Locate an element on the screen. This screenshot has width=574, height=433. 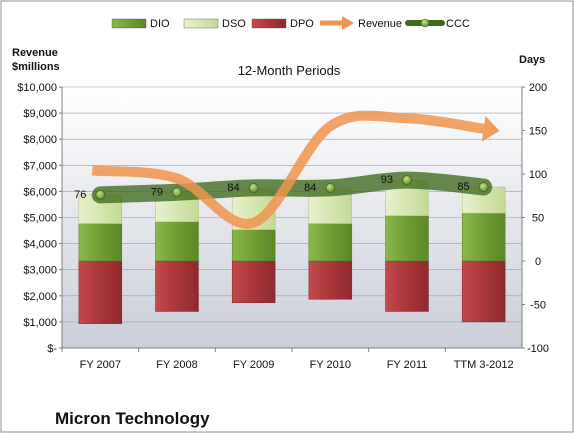
left-tick-label-9: $9,000 is located at coordinates (40, 114).